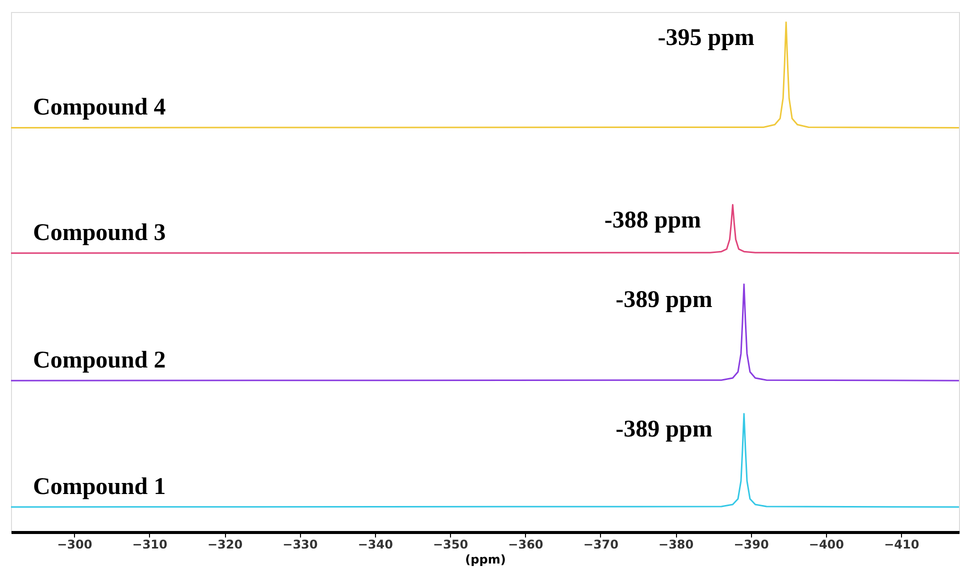 This screenshot has width=960, height=570. What do you see at coordinates (676, 545) in the screenshot?
I see `x-tick-label: −380` at bounding box center [676, 545].